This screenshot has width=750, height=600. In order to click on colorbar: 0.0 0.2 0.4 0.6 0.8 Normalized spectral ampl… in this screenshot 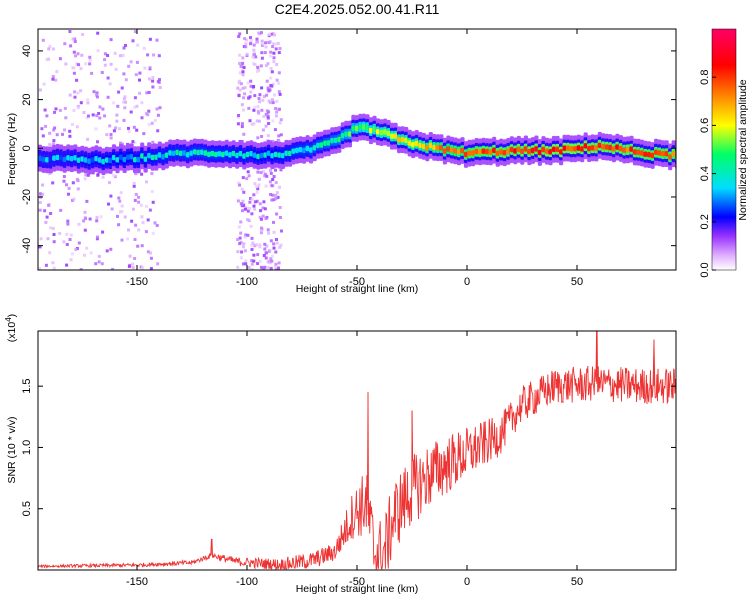, I will do `click(724, 153)`.